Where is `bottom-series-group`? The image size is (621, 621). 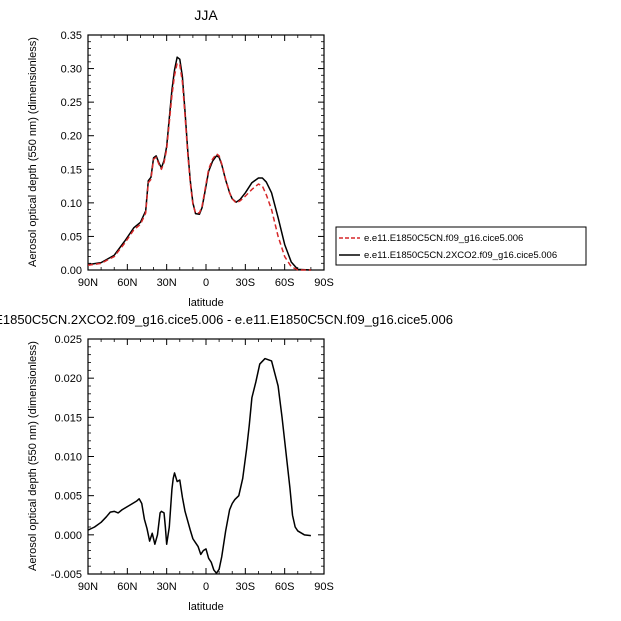 bottom-series-group is located at coordinates (199, 465).